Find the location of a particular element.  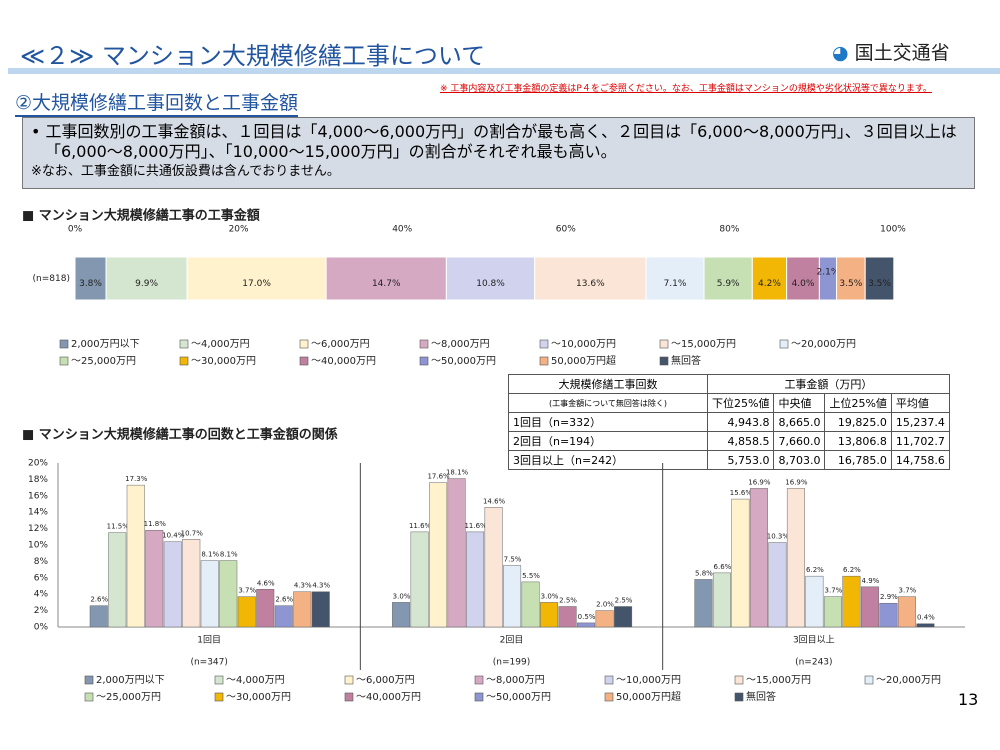

data-label: 10.3% is located at coordinates (778, 537).